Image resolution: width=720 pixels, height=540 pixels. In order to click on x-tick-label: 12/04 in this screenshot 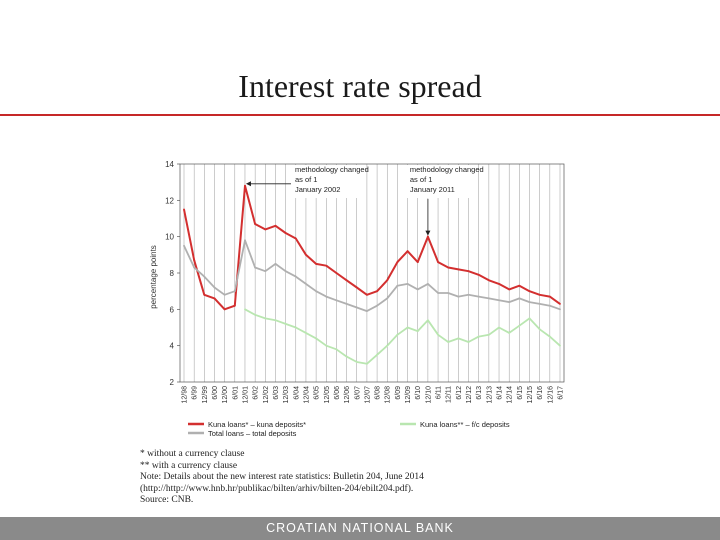, I will do `click(306, 395)`.